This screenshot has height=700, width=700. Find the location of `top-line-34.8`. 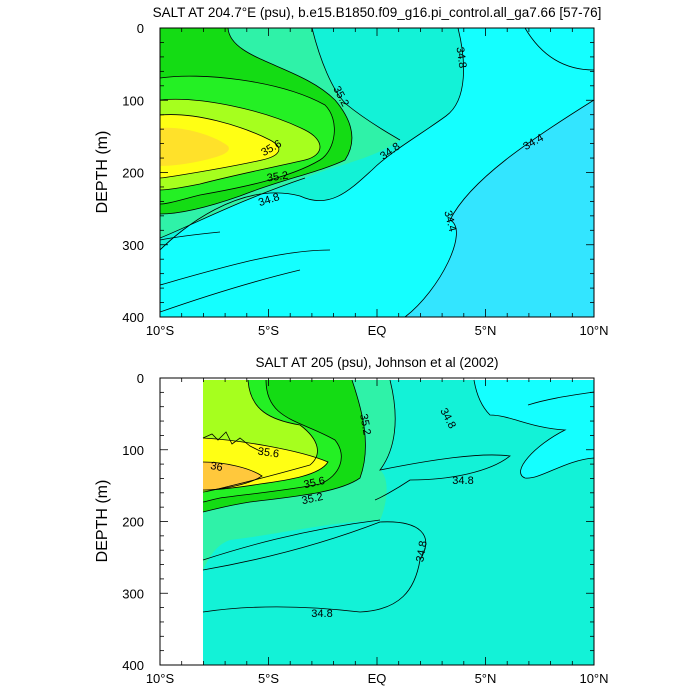

top-line-34.8 is located at coordinates (312, 139).